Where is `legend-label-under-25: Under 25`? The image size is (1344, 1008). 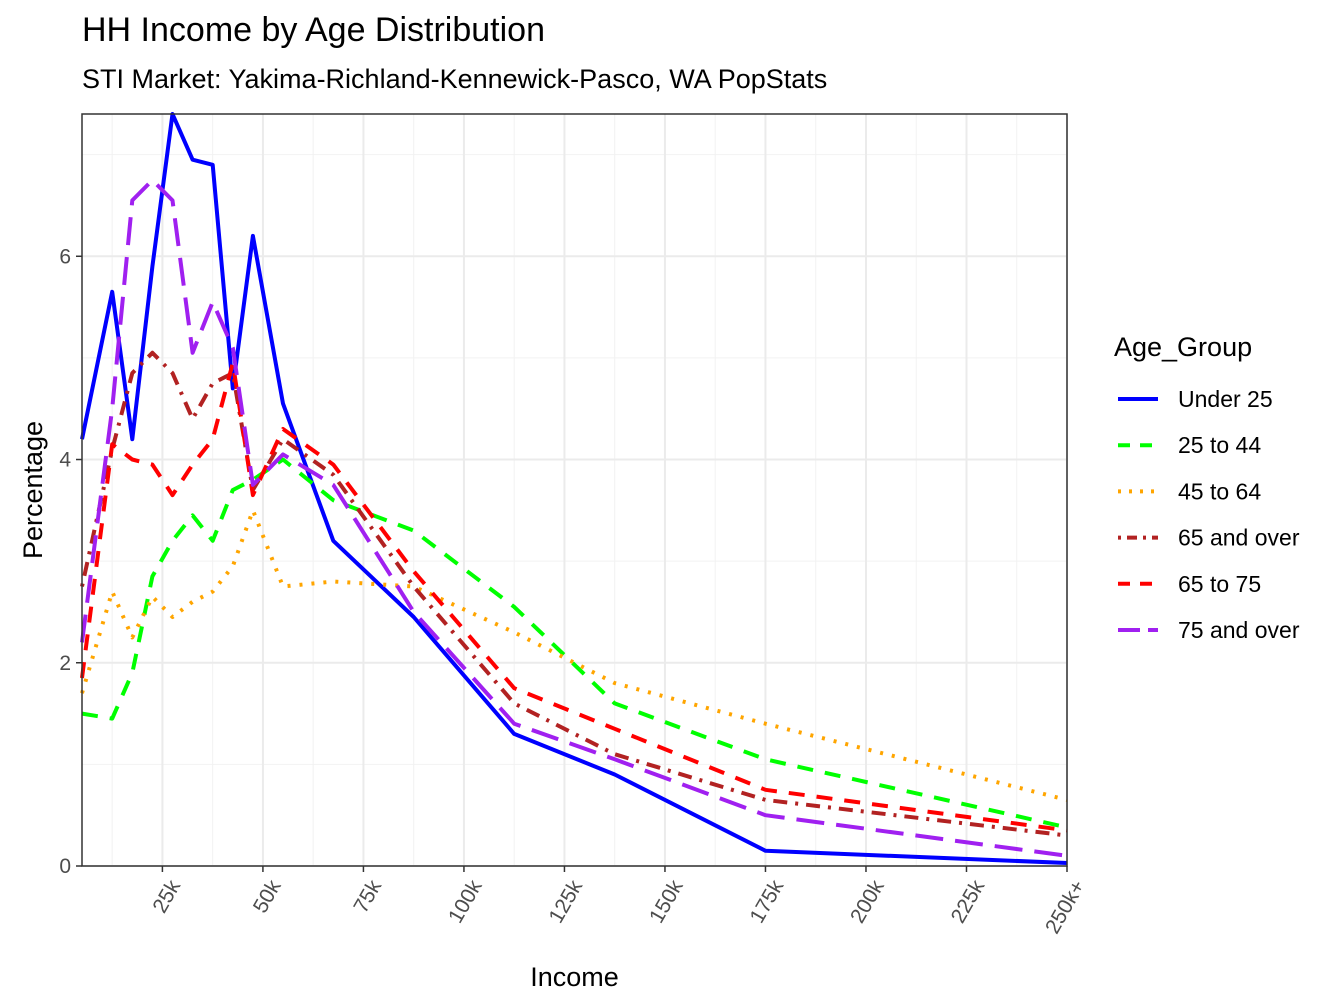
legend-label-under-25: Under 25 is located at coordinates (1225, 399).